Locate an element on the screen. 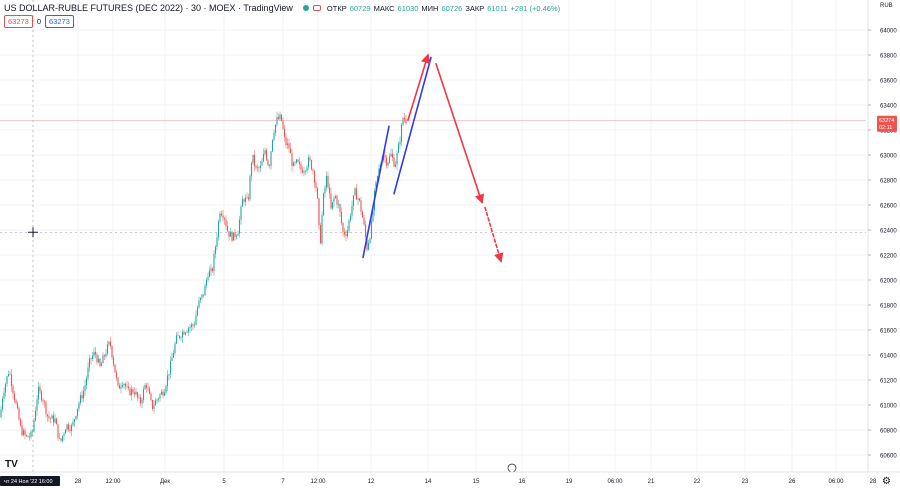  buy-button: 63273 is located at coordinates (59, 21).